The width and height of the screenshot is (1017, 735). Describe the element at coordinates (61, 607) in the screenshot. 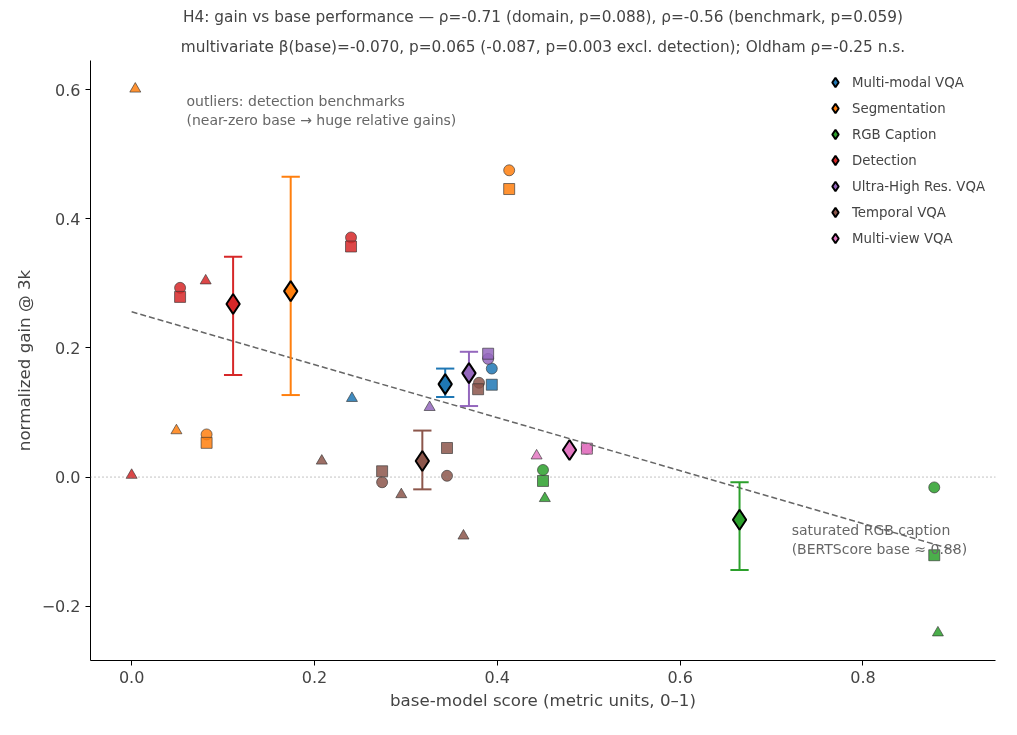

I see `y-tick-label: −0.2` at that location.